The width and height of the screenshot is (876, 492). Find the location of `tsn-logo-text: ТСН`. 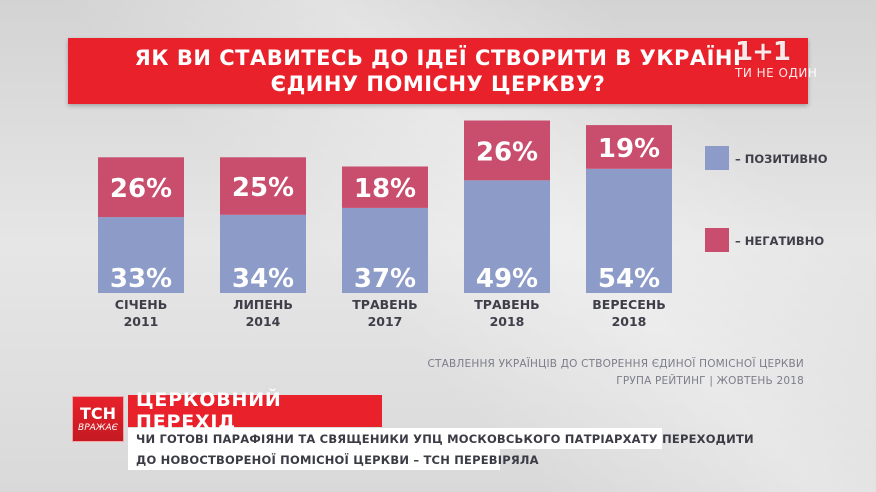

tsn-logo-text: ТСН is located at coordinates (98, 413).